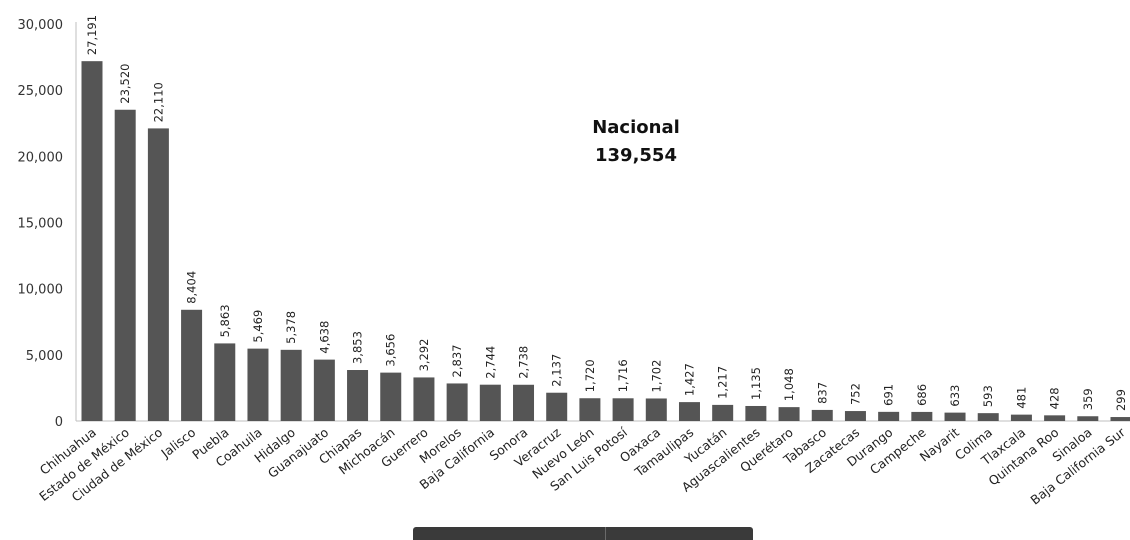 This screenshot has width=1130, height=540. Describe the element at coordinates (41, 157) in the screenshot. I see `y-tick-label: 20,000` at that location.